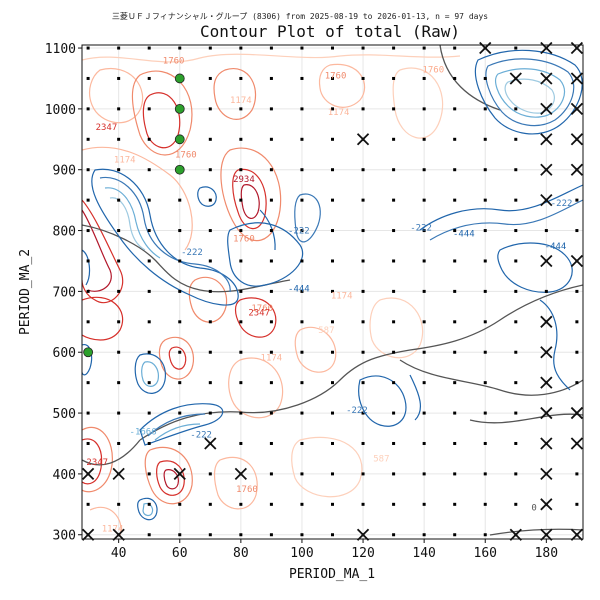 The width and height of the screenshot is (600, 600). What do you see at coordinates (247, 490) in the screenshot?
I see `contour-label: 1760` at bounding box center [247, 490].